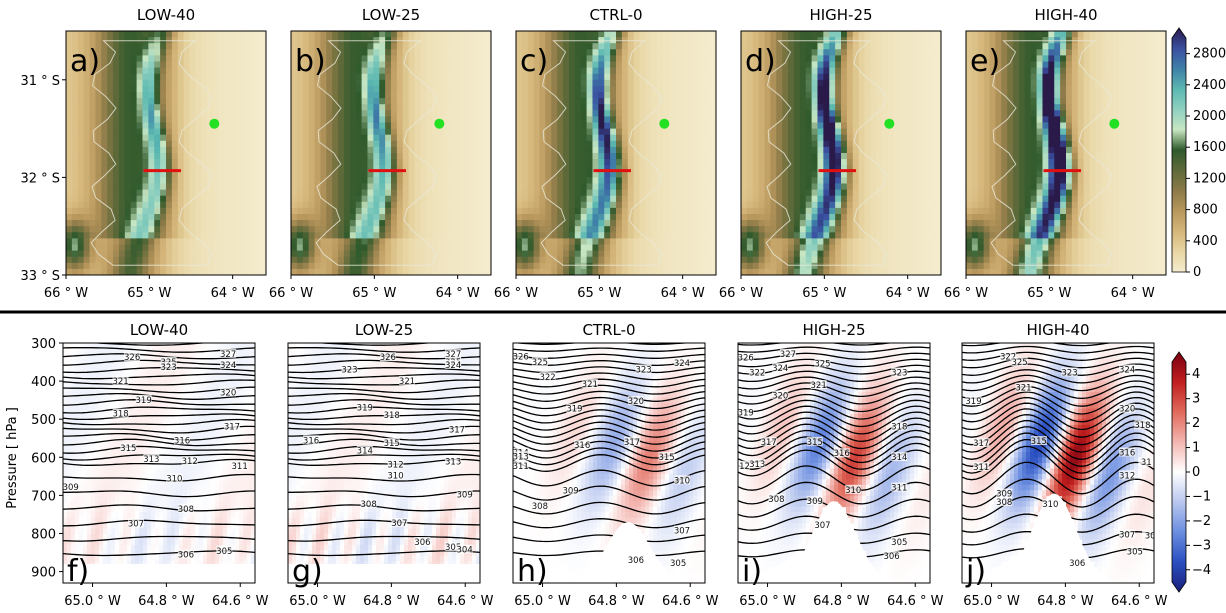  Describe the element at coordinates (465, 551) in the screenshot. I see `contour-label: 304` at that location.